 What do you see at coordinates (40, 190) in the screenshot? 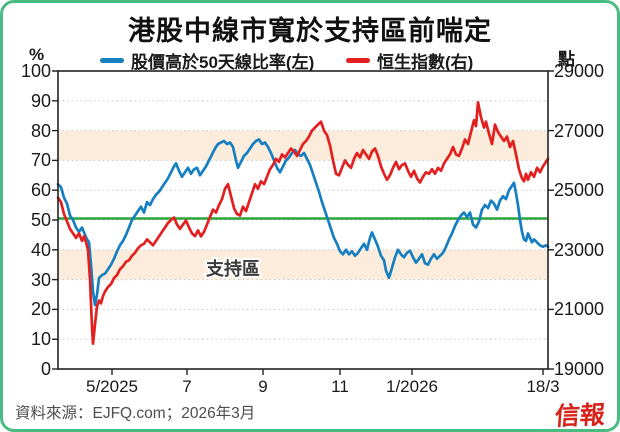
I see `left-tick-label: 60` at bounding box center [40, 190].